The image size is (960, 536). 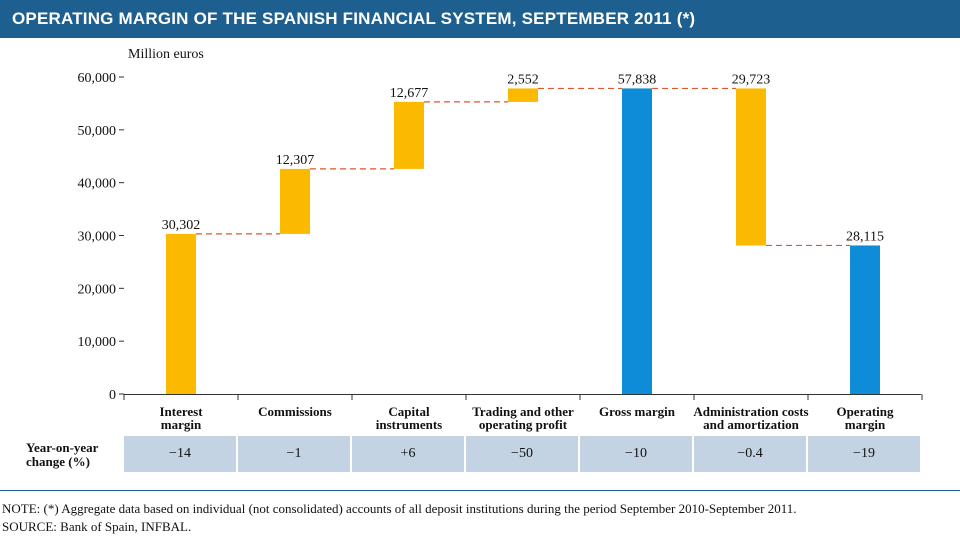 I want to click on category-label: and amortization, so click(x=751, y=424).